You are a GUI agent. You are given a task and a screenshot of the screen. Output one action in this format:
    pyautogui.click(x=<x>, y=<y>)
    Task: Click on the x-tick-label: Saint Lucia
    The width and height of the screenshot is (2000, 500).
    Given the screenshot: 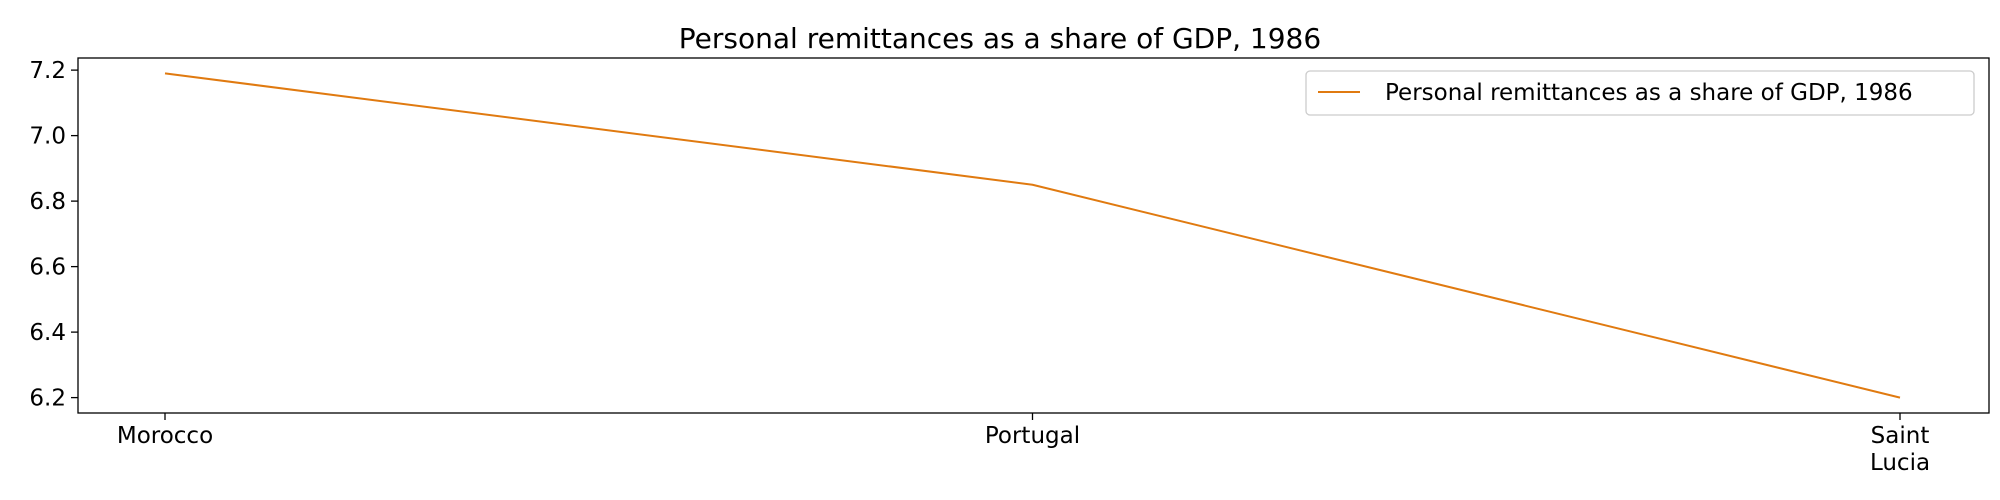 What is the action you would take?
    pyautogui.click(x=1900, y=449)
    